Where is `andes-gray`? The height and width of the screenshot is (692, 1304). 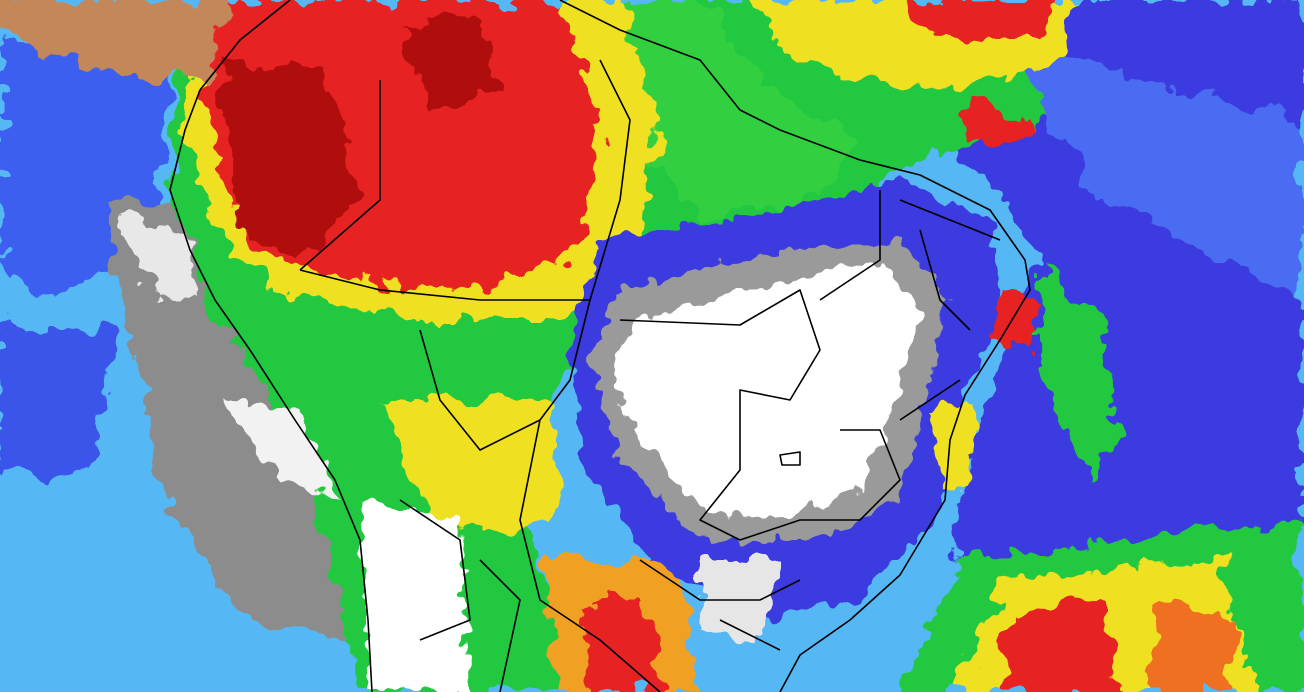
andes-gray is located at coordinates (225, 420).